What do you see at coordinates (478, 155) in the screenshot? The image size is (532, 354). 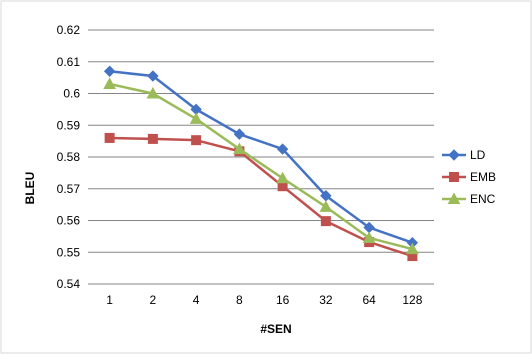 I see `legend-label-ld: LD` at bounding box center [478, 155].